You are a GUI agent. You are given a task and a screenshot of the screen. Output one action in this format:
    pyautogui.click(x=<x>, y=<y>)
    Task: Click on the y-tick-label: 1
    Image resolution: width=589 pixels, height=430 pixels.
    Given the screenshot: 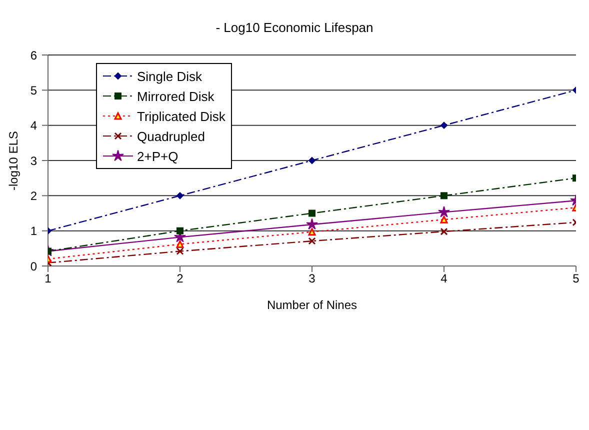 What is the action you would take?
    pyautogui.click(x=34, y=231)
    